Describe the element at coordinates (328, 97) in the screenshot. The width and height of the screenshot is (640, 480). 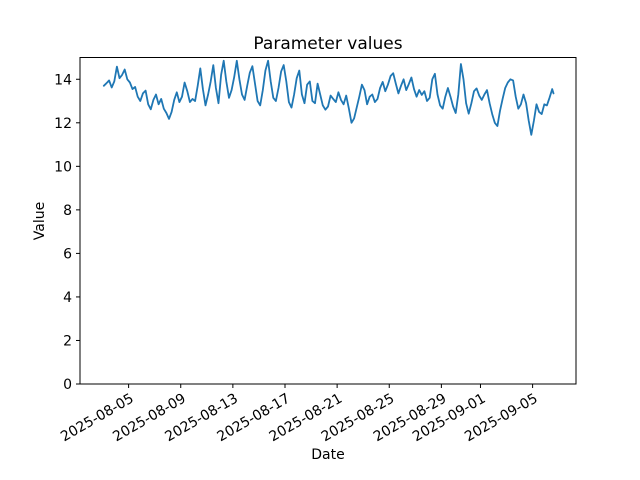
I see `series-line` at that location.